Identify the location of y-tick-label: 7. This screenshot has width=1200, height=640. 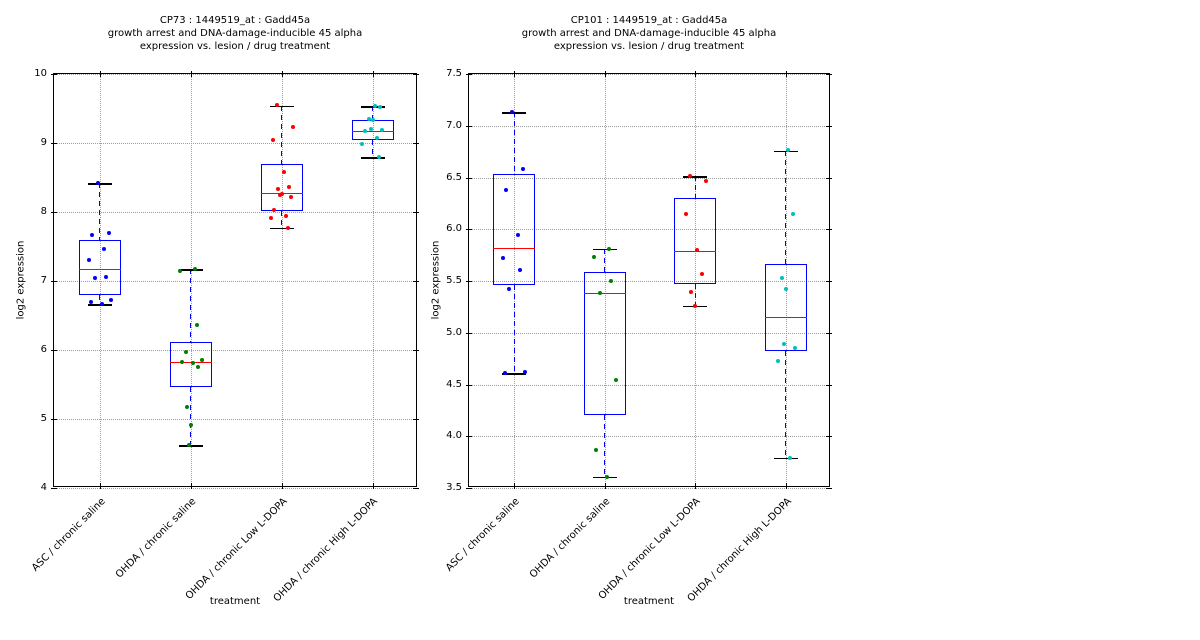
(43, 280).